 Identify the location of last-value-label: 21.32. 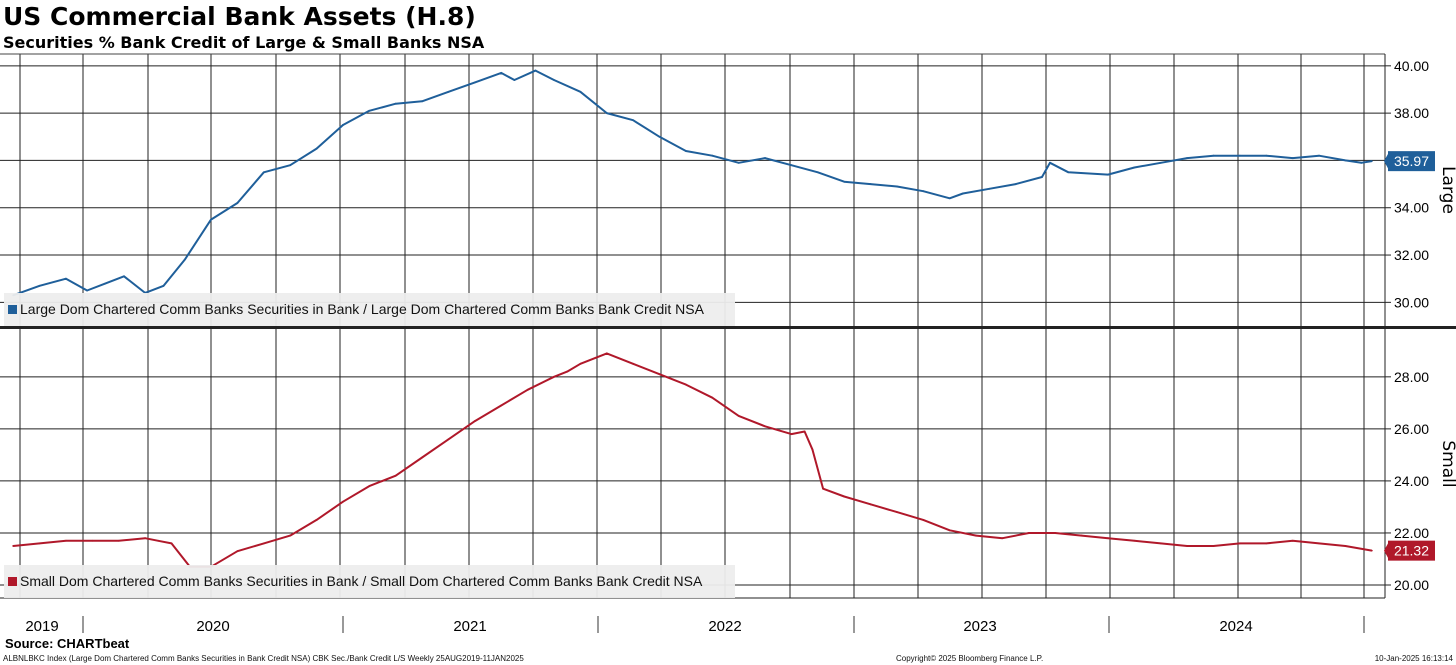
(1411, 551).